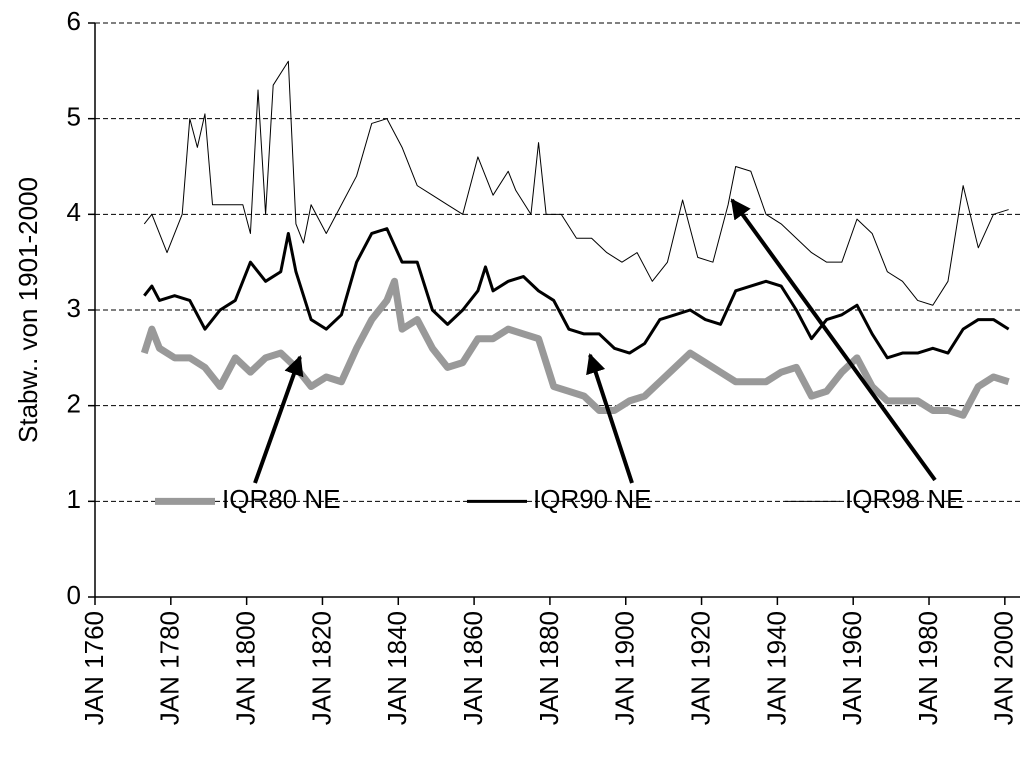  What do you see at coordinates (170, 668) in the screenshot?
I see `x-tick-label: JAN 1780` at bounding box center [170, 668].